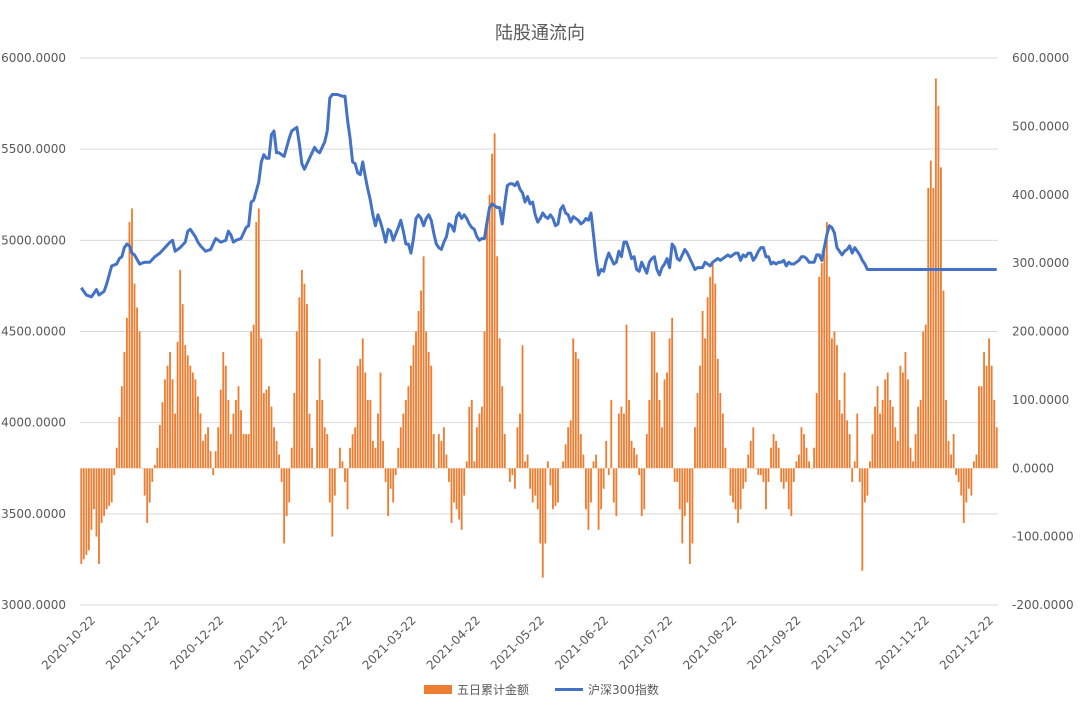 The height and width of the screenshot is (712, 1080). Describe the element at coordinates (33, 514) in the screenshot. I see `y-left-tick-label: 3500.0000` at that location.